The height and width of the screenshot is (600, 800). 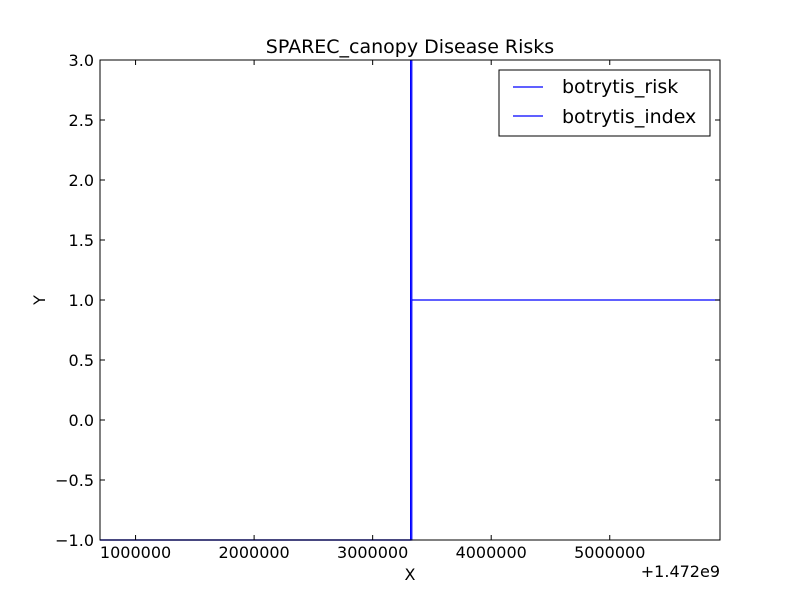 What do you see at coordinates (74, 540) in the screenshot?
I see `y-tick-label: −1.0` at bounding box center [74, 540].